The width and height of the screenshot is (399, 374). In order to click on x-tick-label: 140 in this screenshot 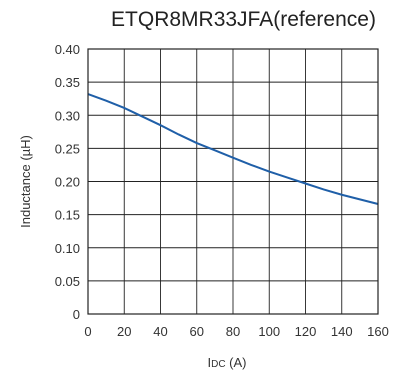, I will do `click(342, 331)`.